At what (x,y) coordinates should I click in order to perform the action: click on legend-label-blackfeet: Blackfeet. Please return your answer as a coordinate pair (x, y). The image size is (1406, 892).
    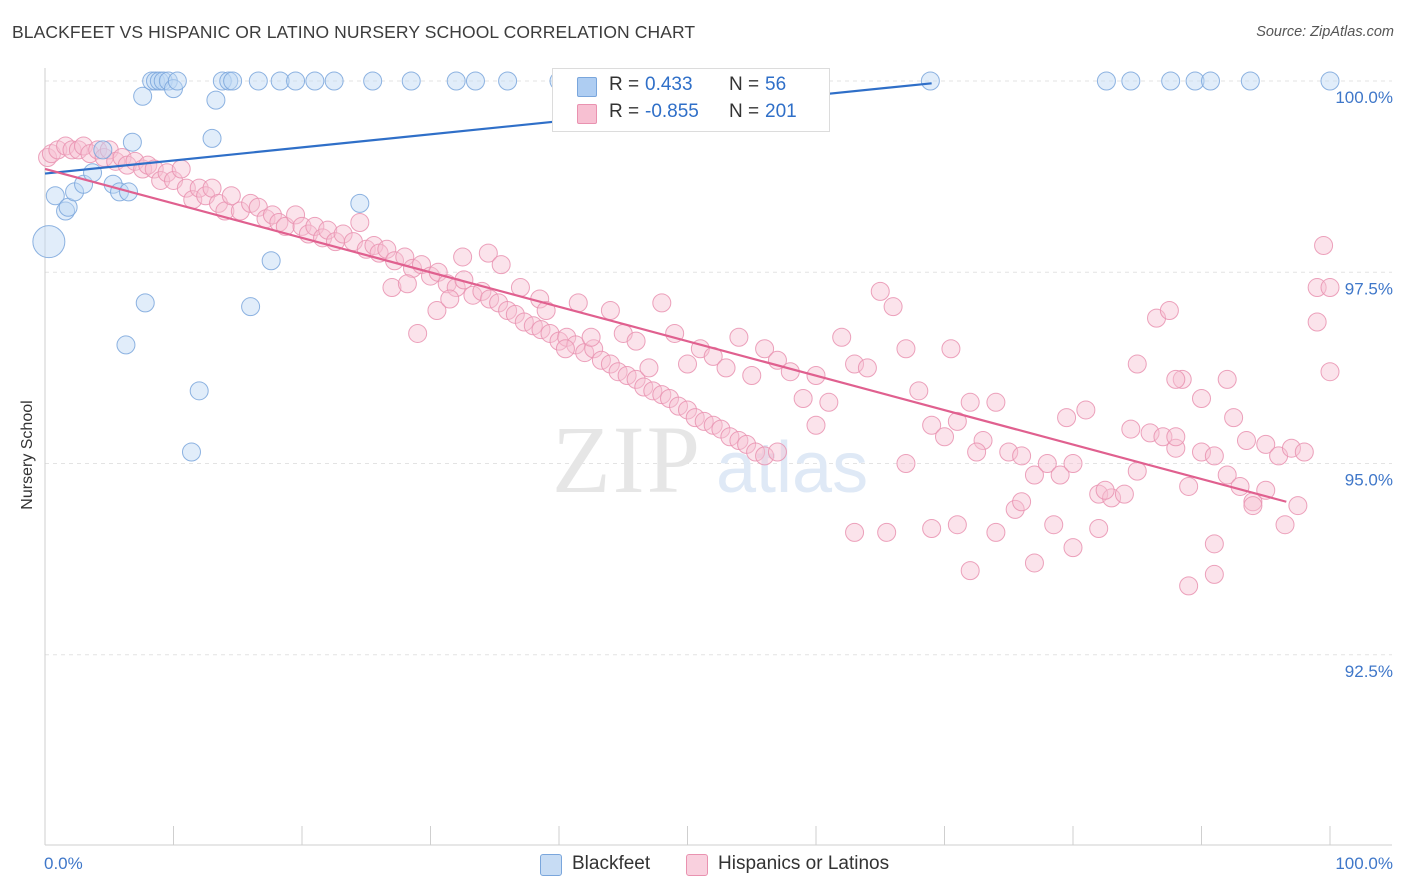
    Looking at the image, I should click on (611, 863).